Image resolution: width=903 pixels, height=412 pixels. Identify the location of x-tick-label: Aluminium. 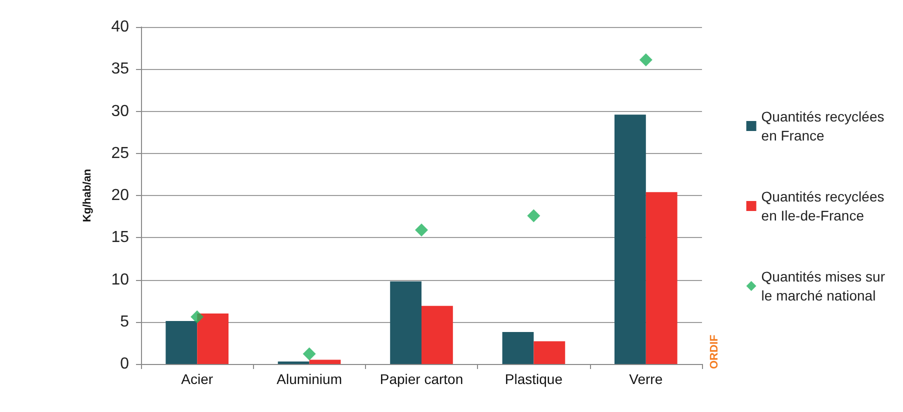
(309, 379).